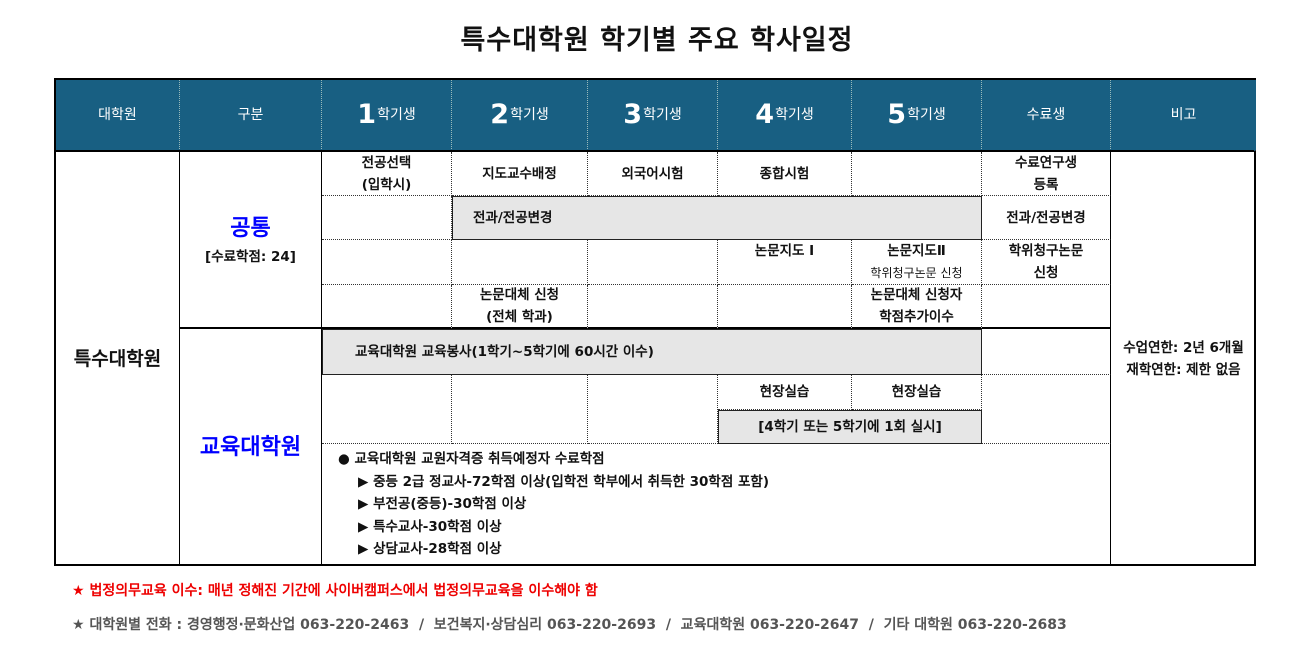 This screenshot has width=1314, height=646. I want to click on list-heading: ● 교육대학원 교원자격증 취득예정자 수료학점, so click(553, 459).